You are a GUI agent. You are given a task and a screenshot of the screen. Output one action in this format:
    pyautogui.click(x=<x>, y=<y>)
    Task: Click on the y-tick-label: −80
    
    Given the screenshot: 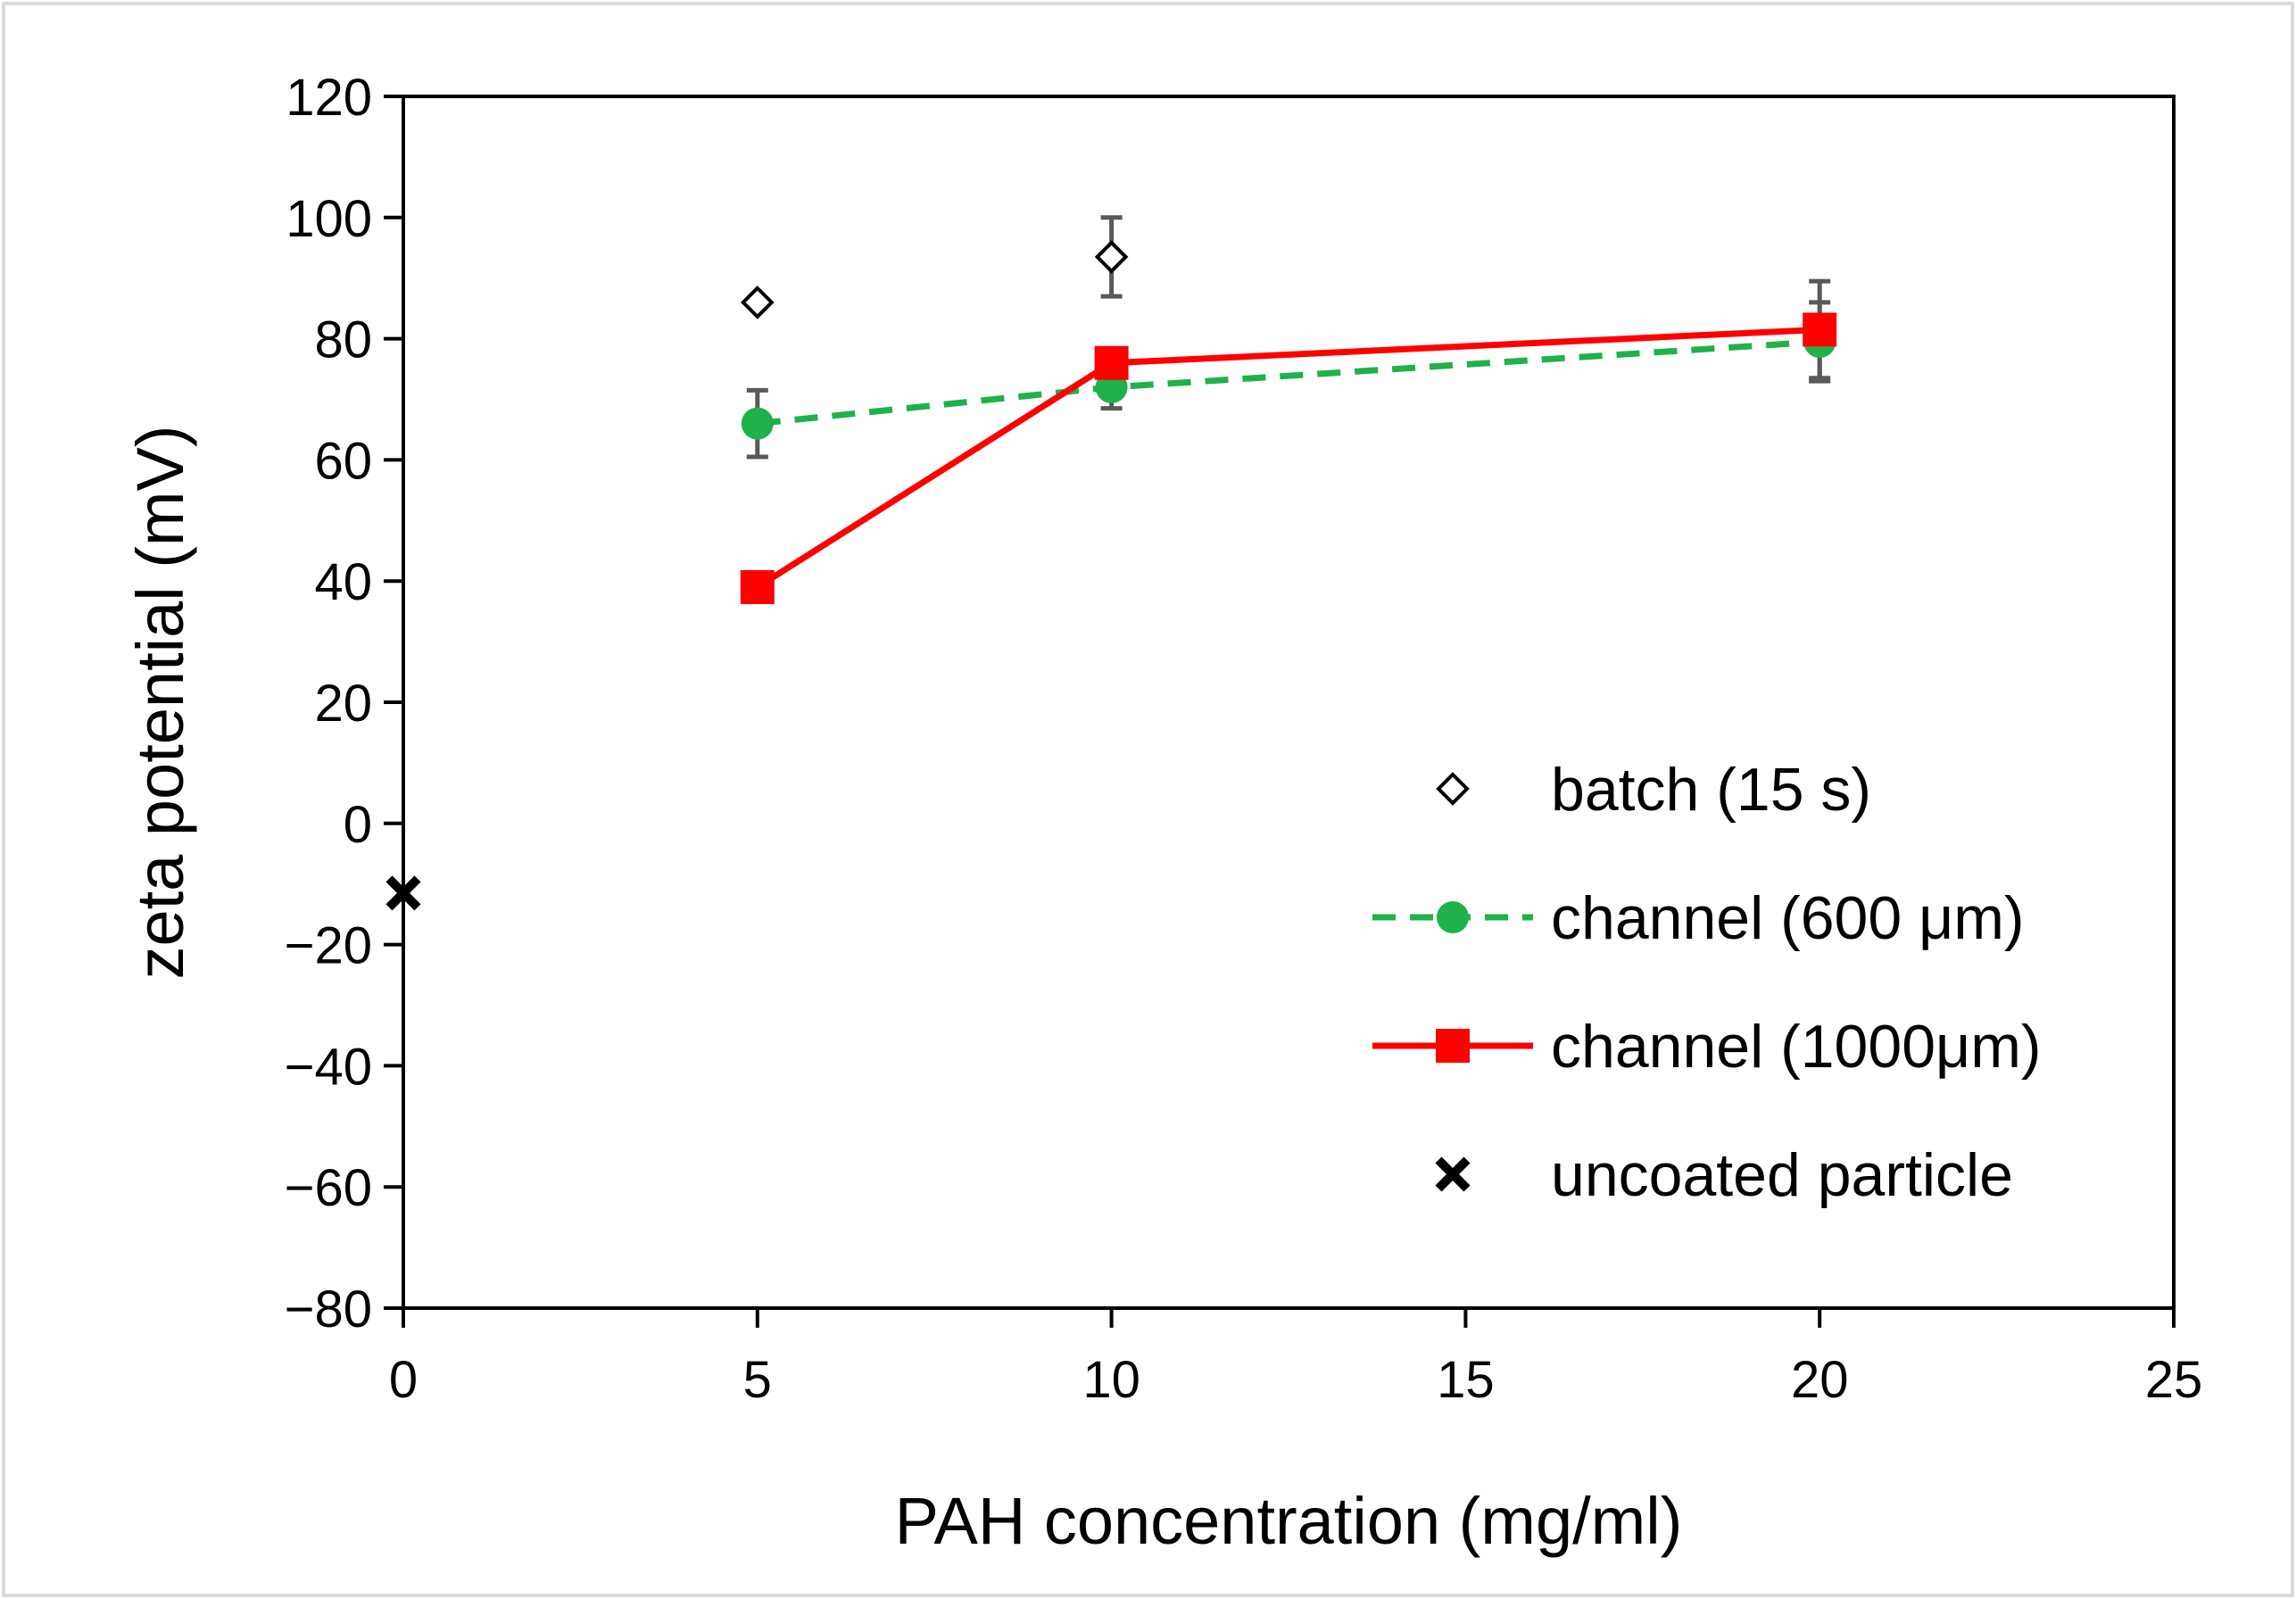 What is the action you would take?
    pyautogui.click(x=328, y=1309)
    